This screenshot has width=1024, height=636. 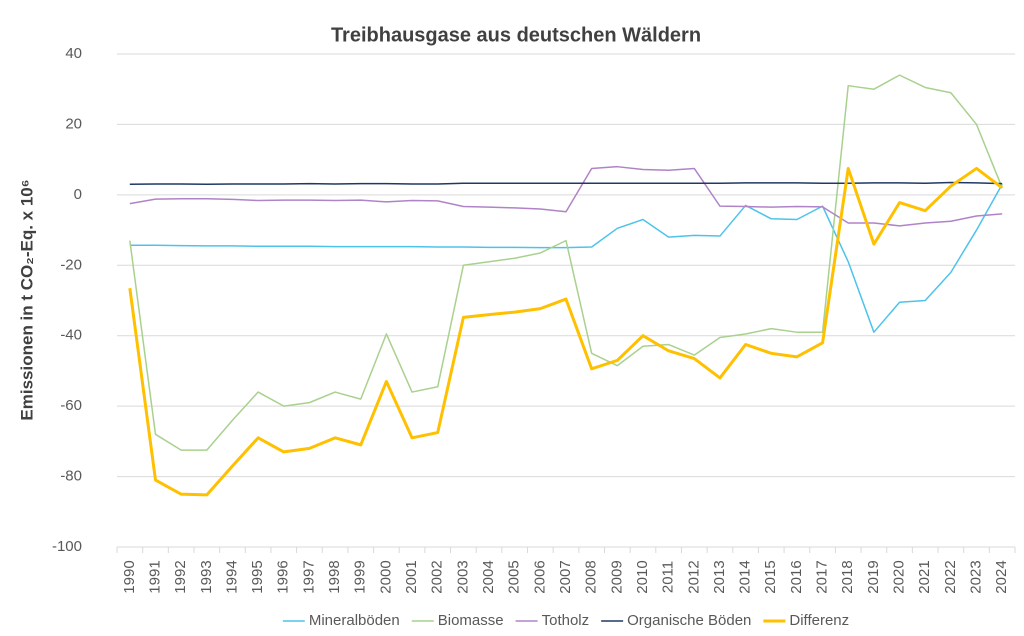 What do you see at coordinates (847, 576) in the screenshot?
I see `x-tick-label: 2018` at bounding box center [847, 576].